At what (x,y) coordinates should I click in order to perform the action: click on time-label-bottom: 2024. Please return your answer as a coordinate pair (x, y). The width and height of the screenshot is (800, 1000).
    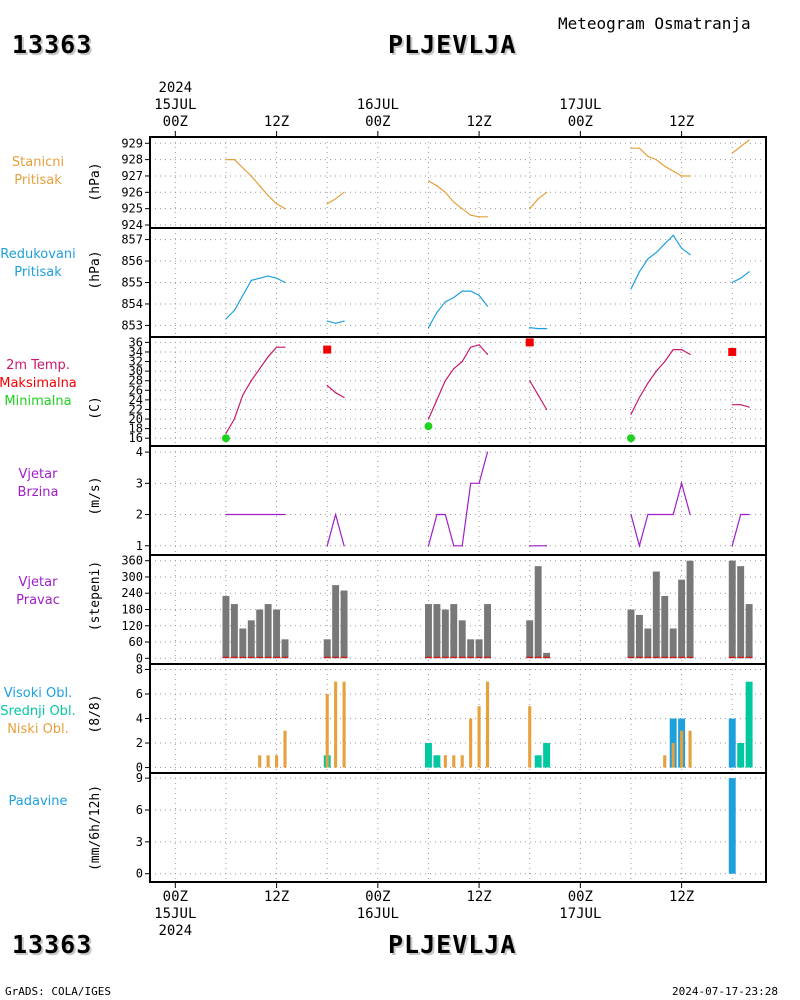
    Looking at the image, I should click on (175, 931).